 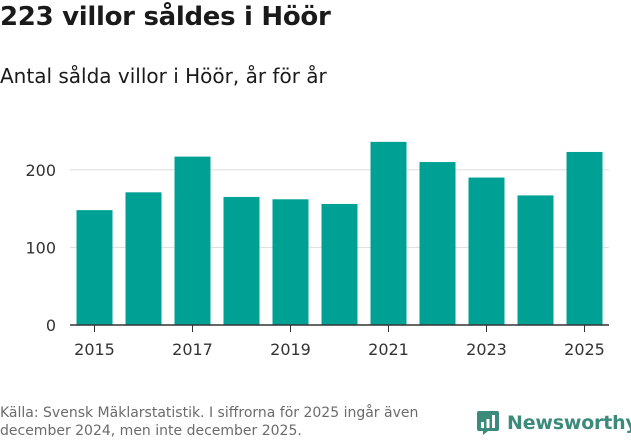 What do you see at coordinates (569, 423) in the screenshot?
I see `newsworthy-logo-text: Newsworthy` at bounding box center [569, 423].